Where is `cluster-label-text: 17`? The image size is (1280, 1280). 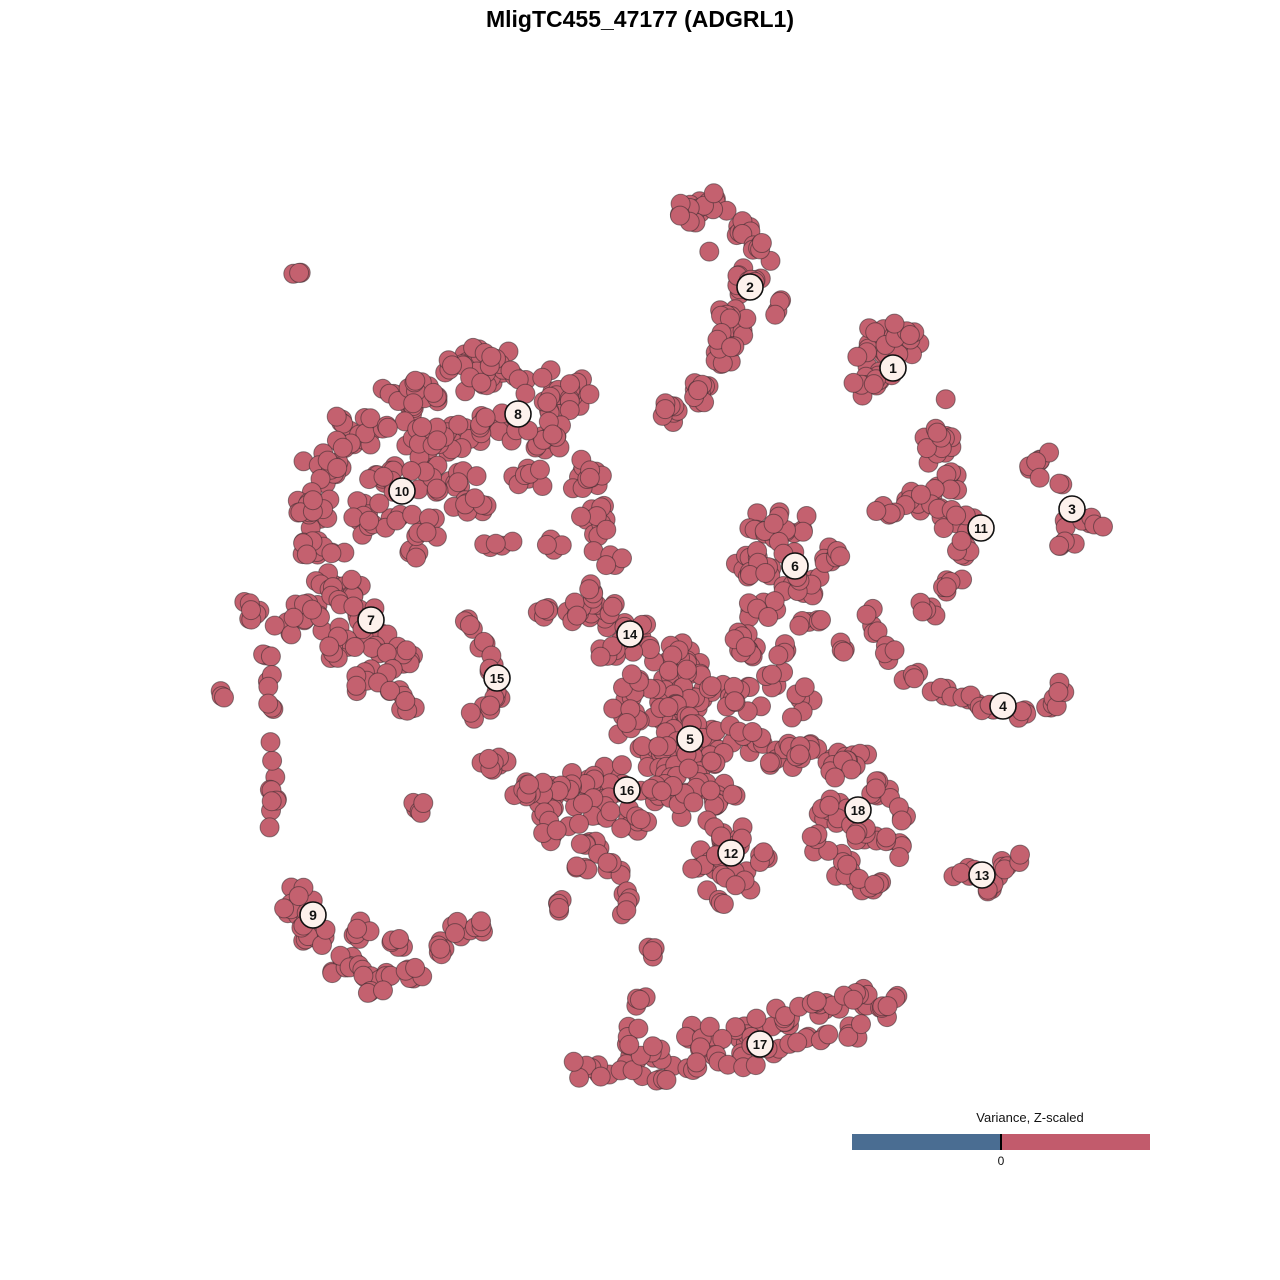 cluster-label-text: 17 is located at coordinates (760, 1044).